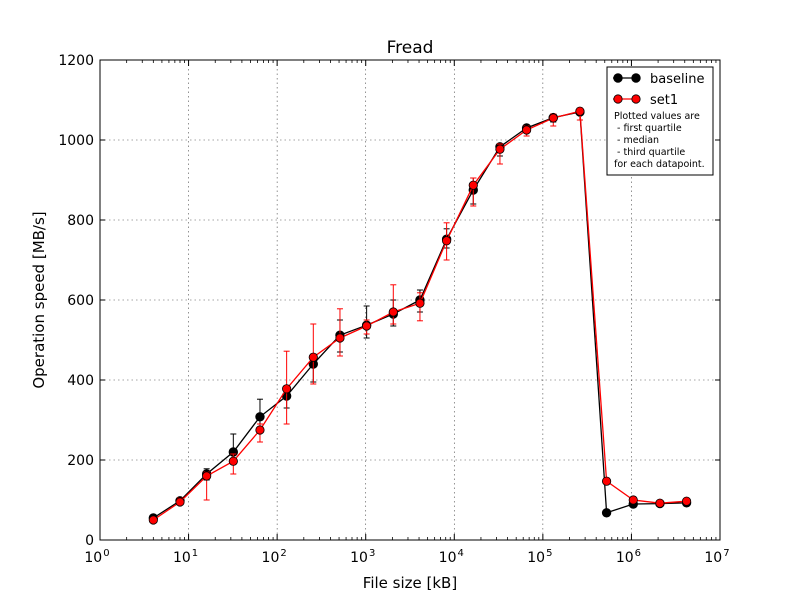 This screenshot has height=600, width=800. What do you see at coordinates (648, 128) in the screenshot?
I see `legend-note-line-2: - first quartile` at bounding box center [648, 128].